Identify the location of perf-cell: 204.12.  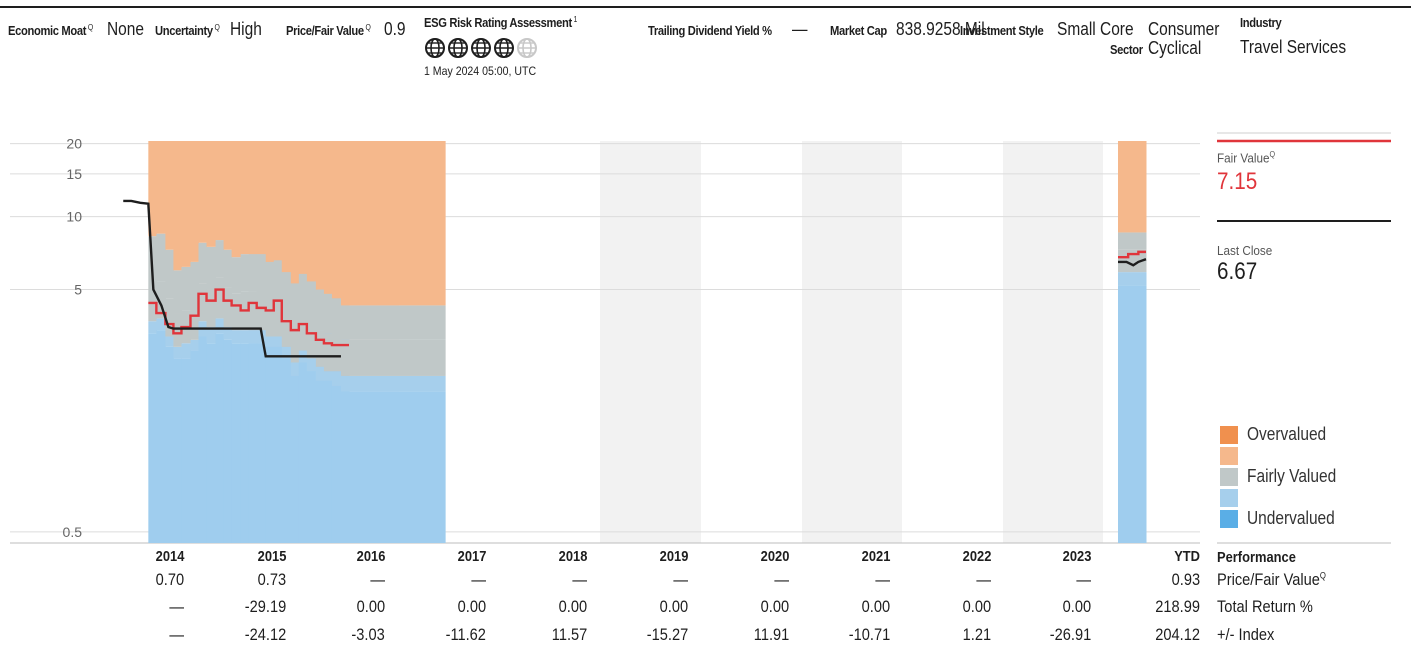
(1174, 635).